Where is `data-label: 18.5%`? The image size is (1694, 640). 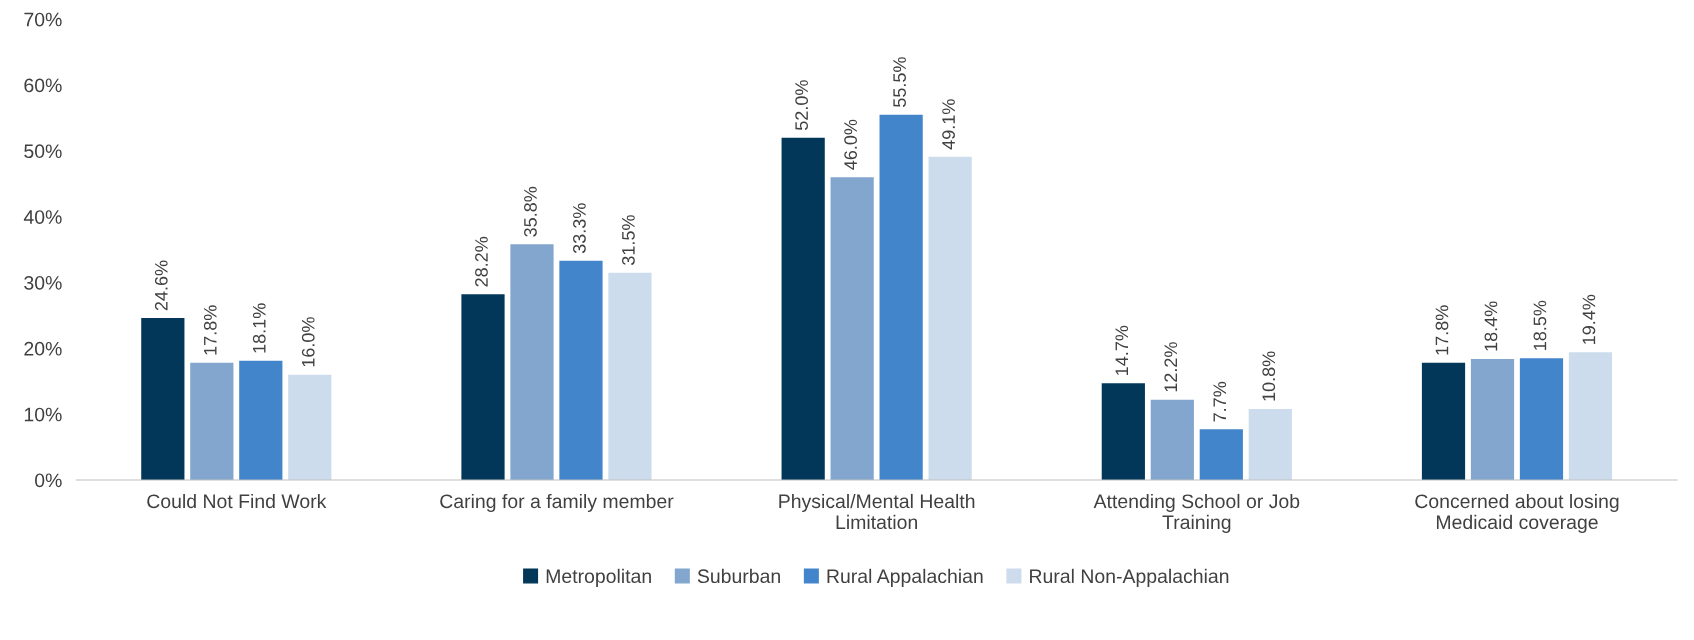 data-label: 18.5% is located at coordinates (1540, 325).